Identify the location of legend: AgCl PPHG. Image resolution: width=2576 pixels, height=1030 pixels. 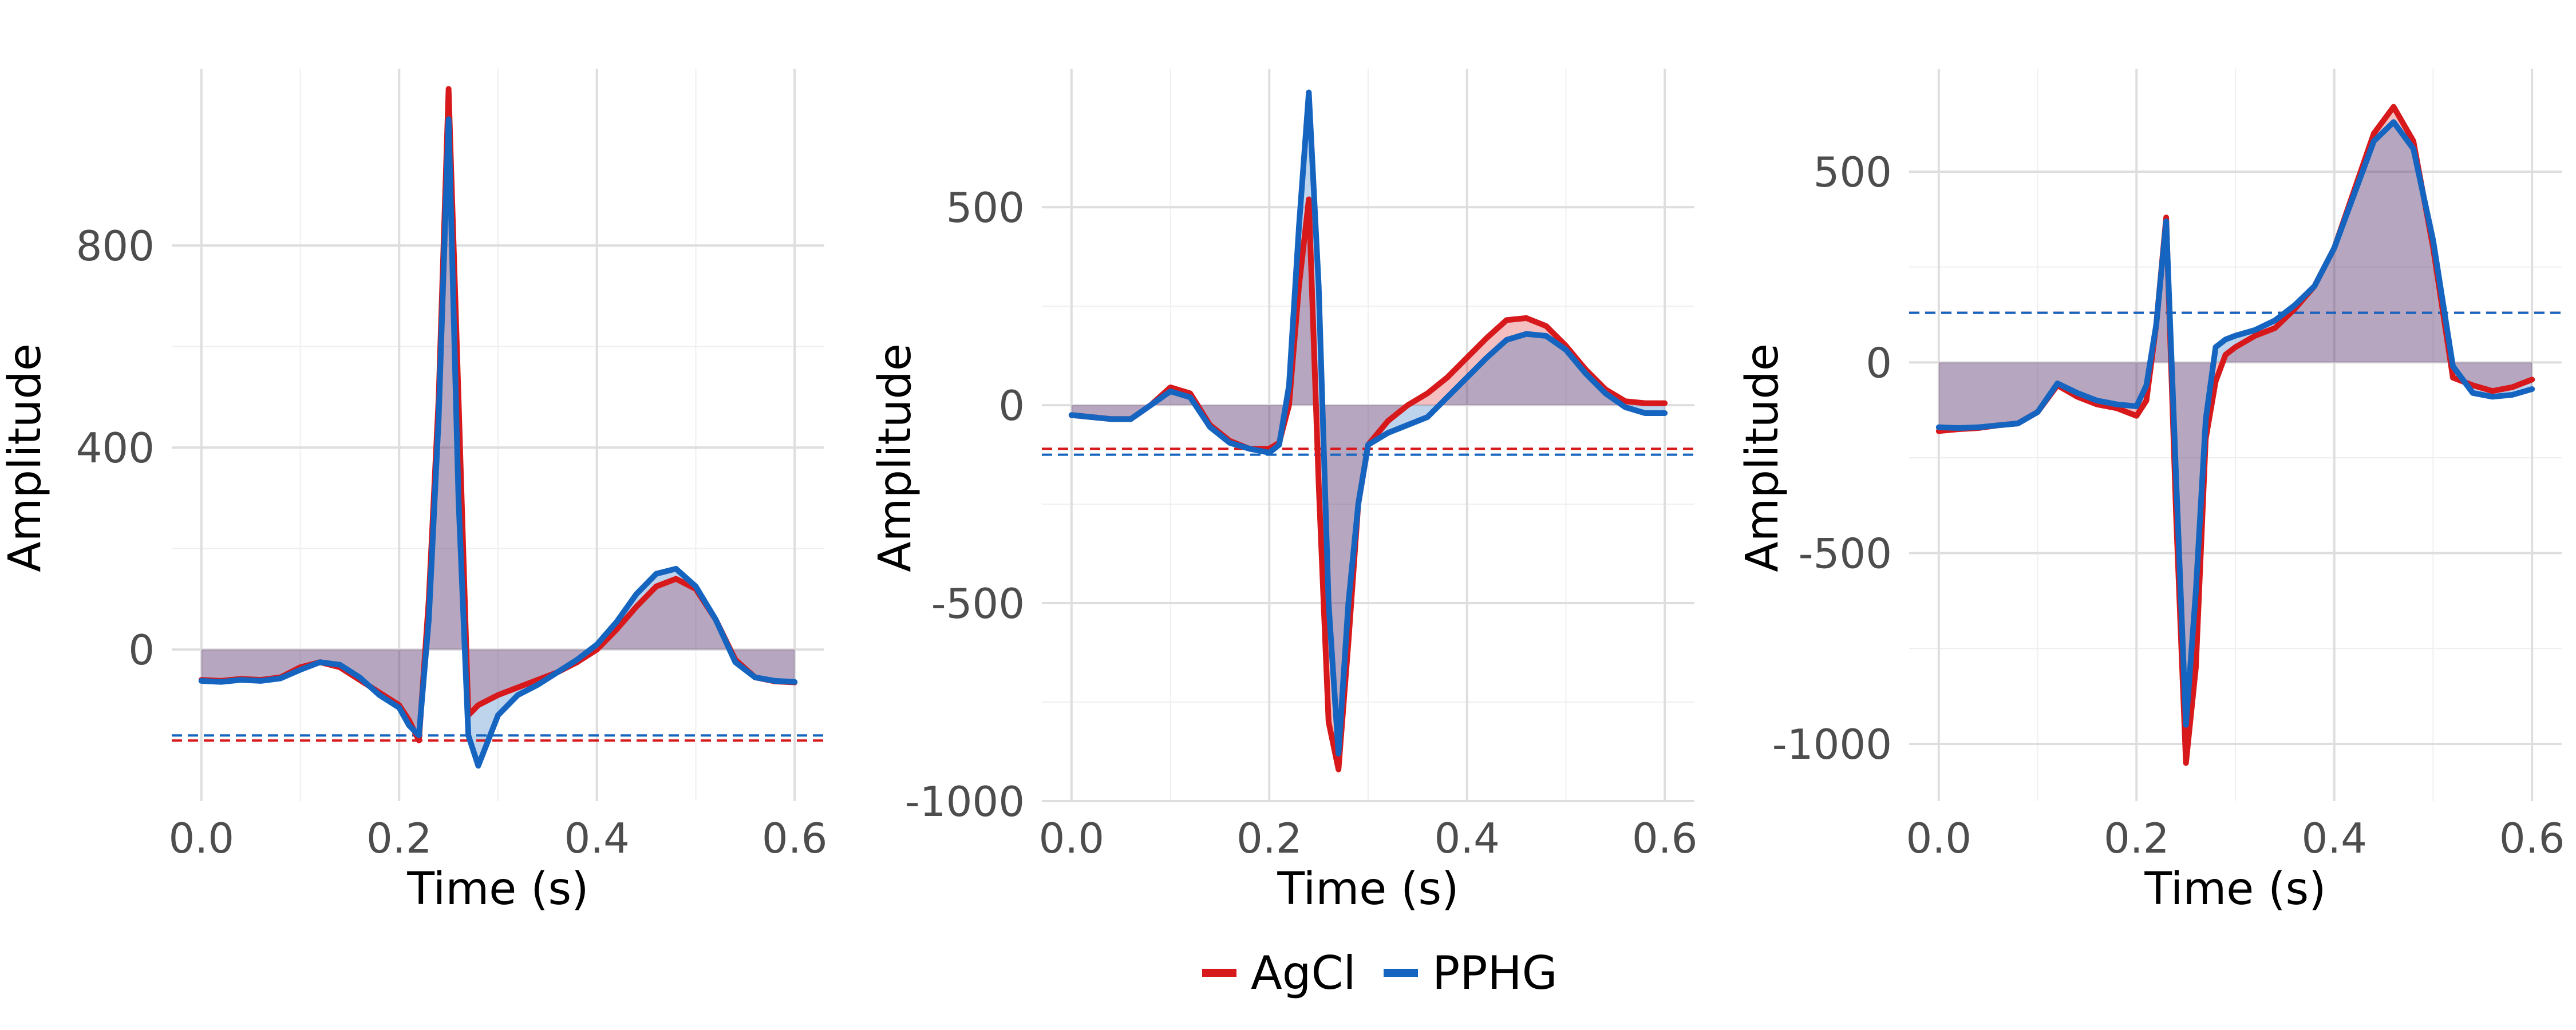
(1380, 973).